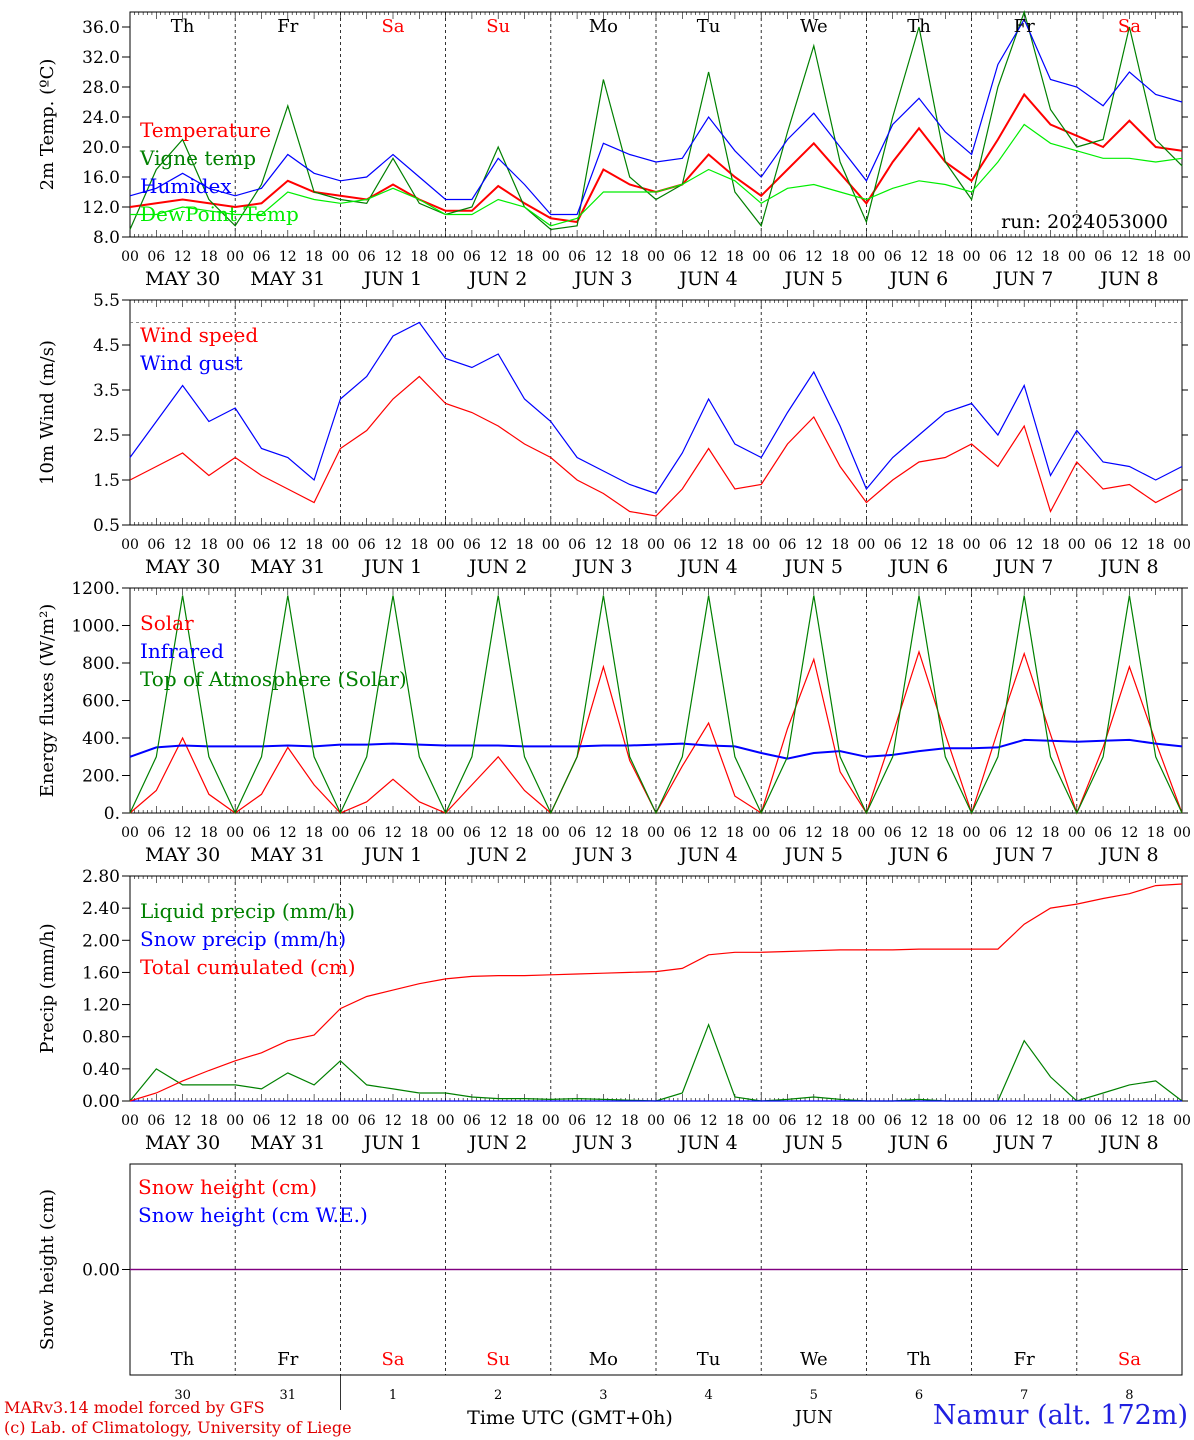 The height and width of the screenshot is (1440, 1194). Describe the element at coordinates (197, 158) in the screenshot. I see `legend-entry: Vigne temp` at that location.